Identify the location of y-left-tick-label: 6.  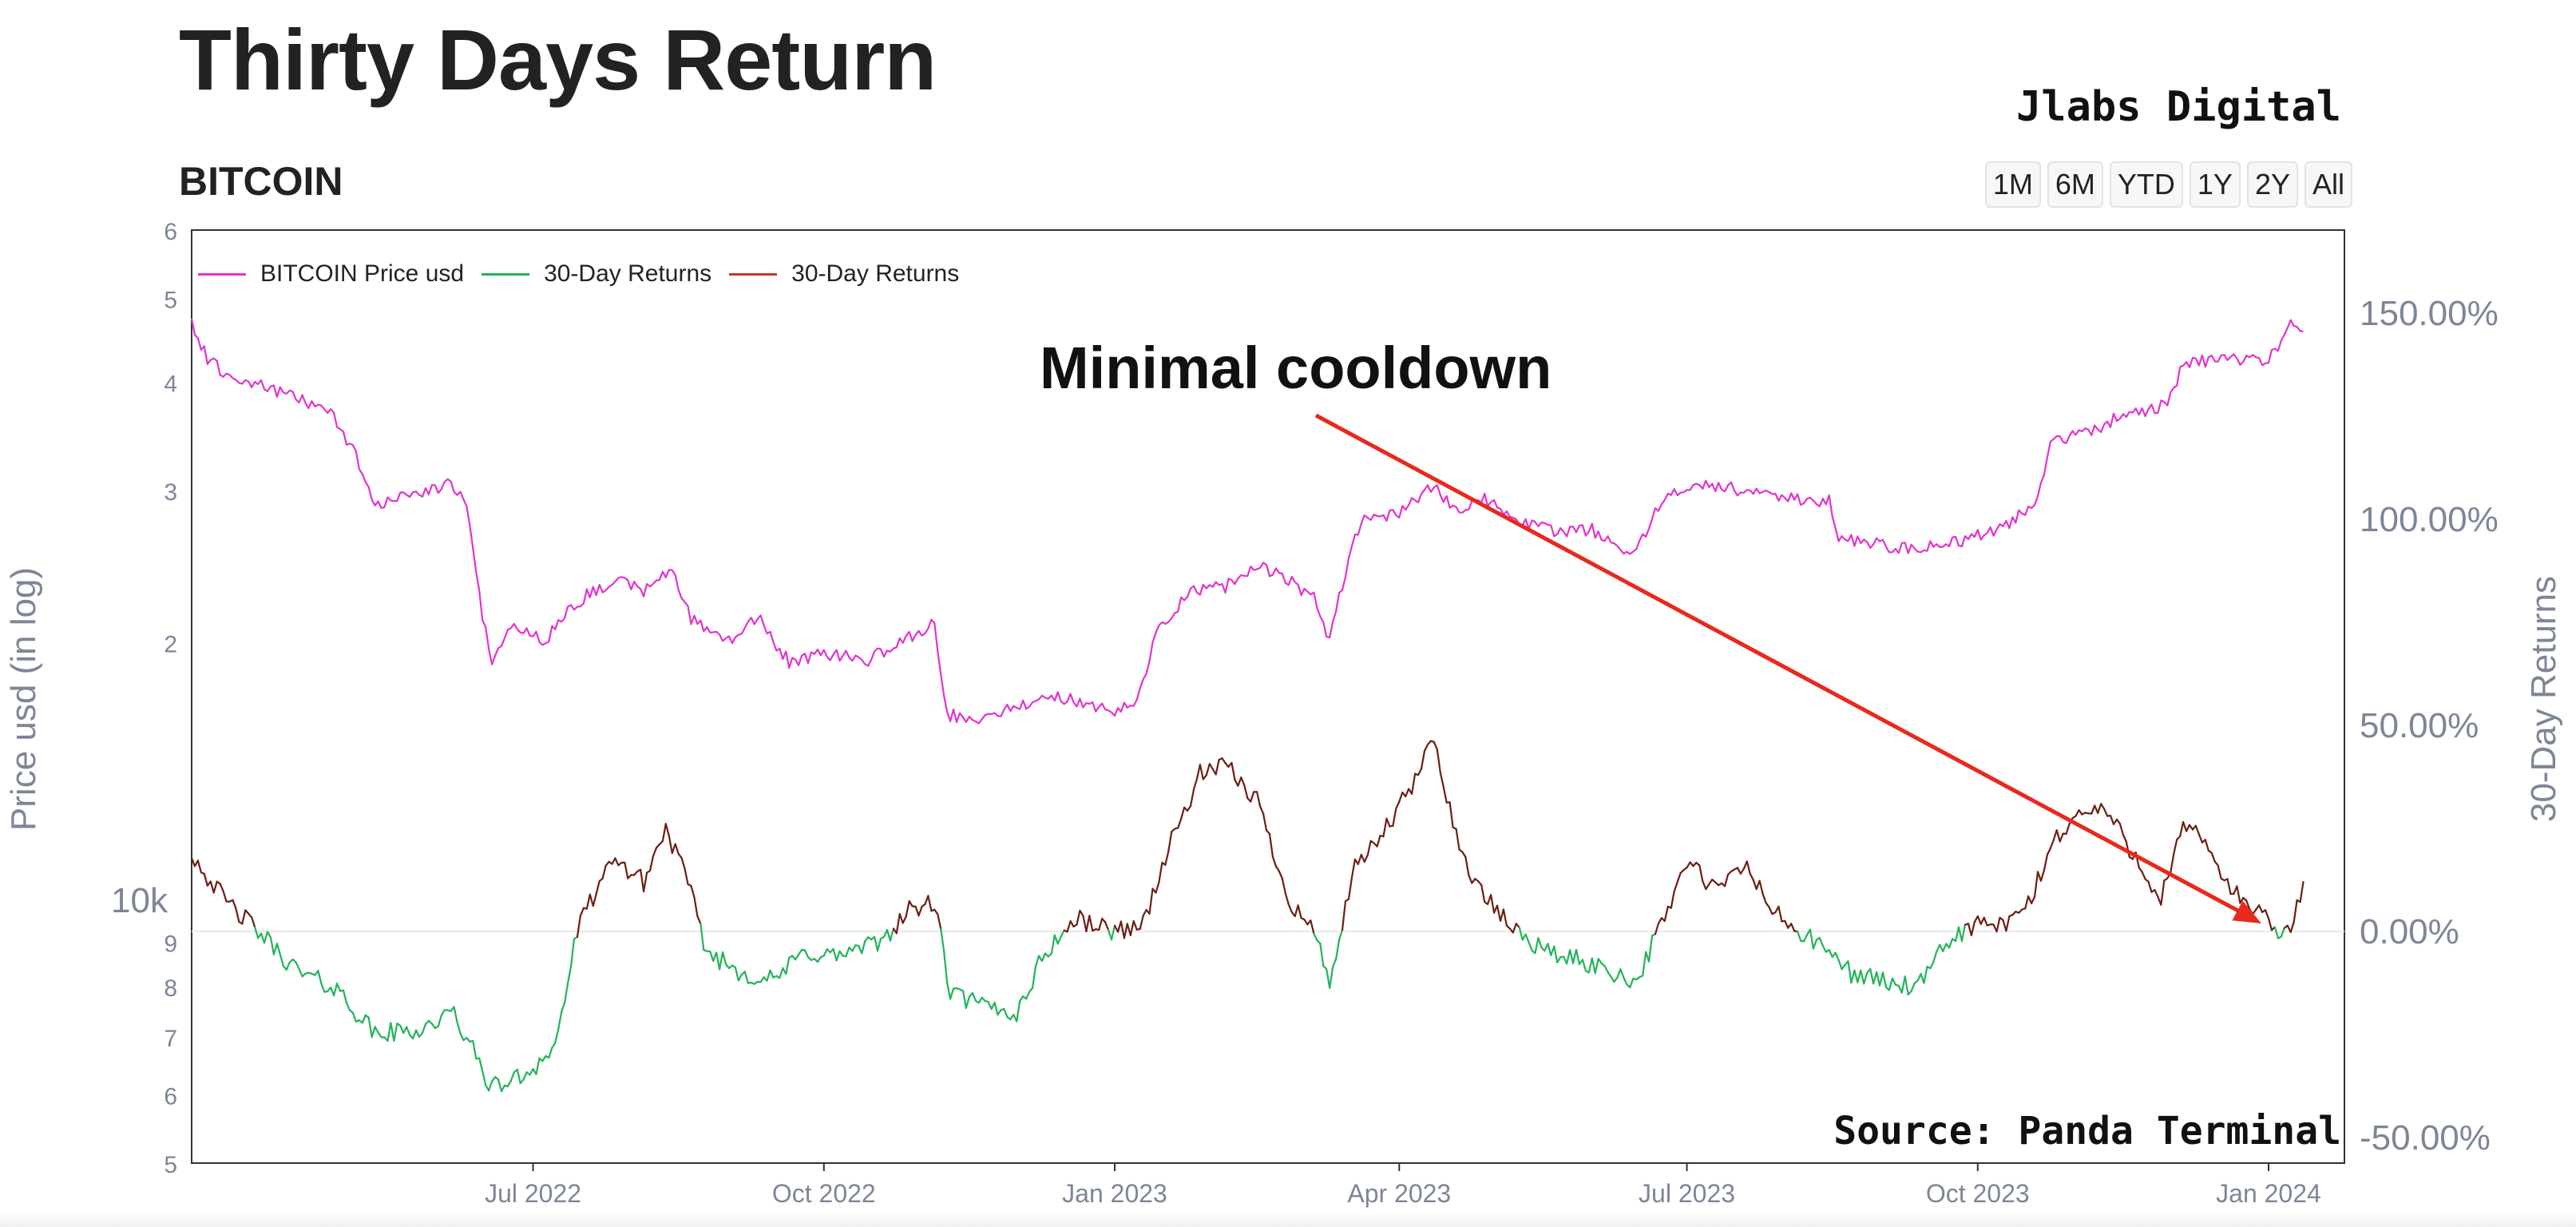
(170, 232).